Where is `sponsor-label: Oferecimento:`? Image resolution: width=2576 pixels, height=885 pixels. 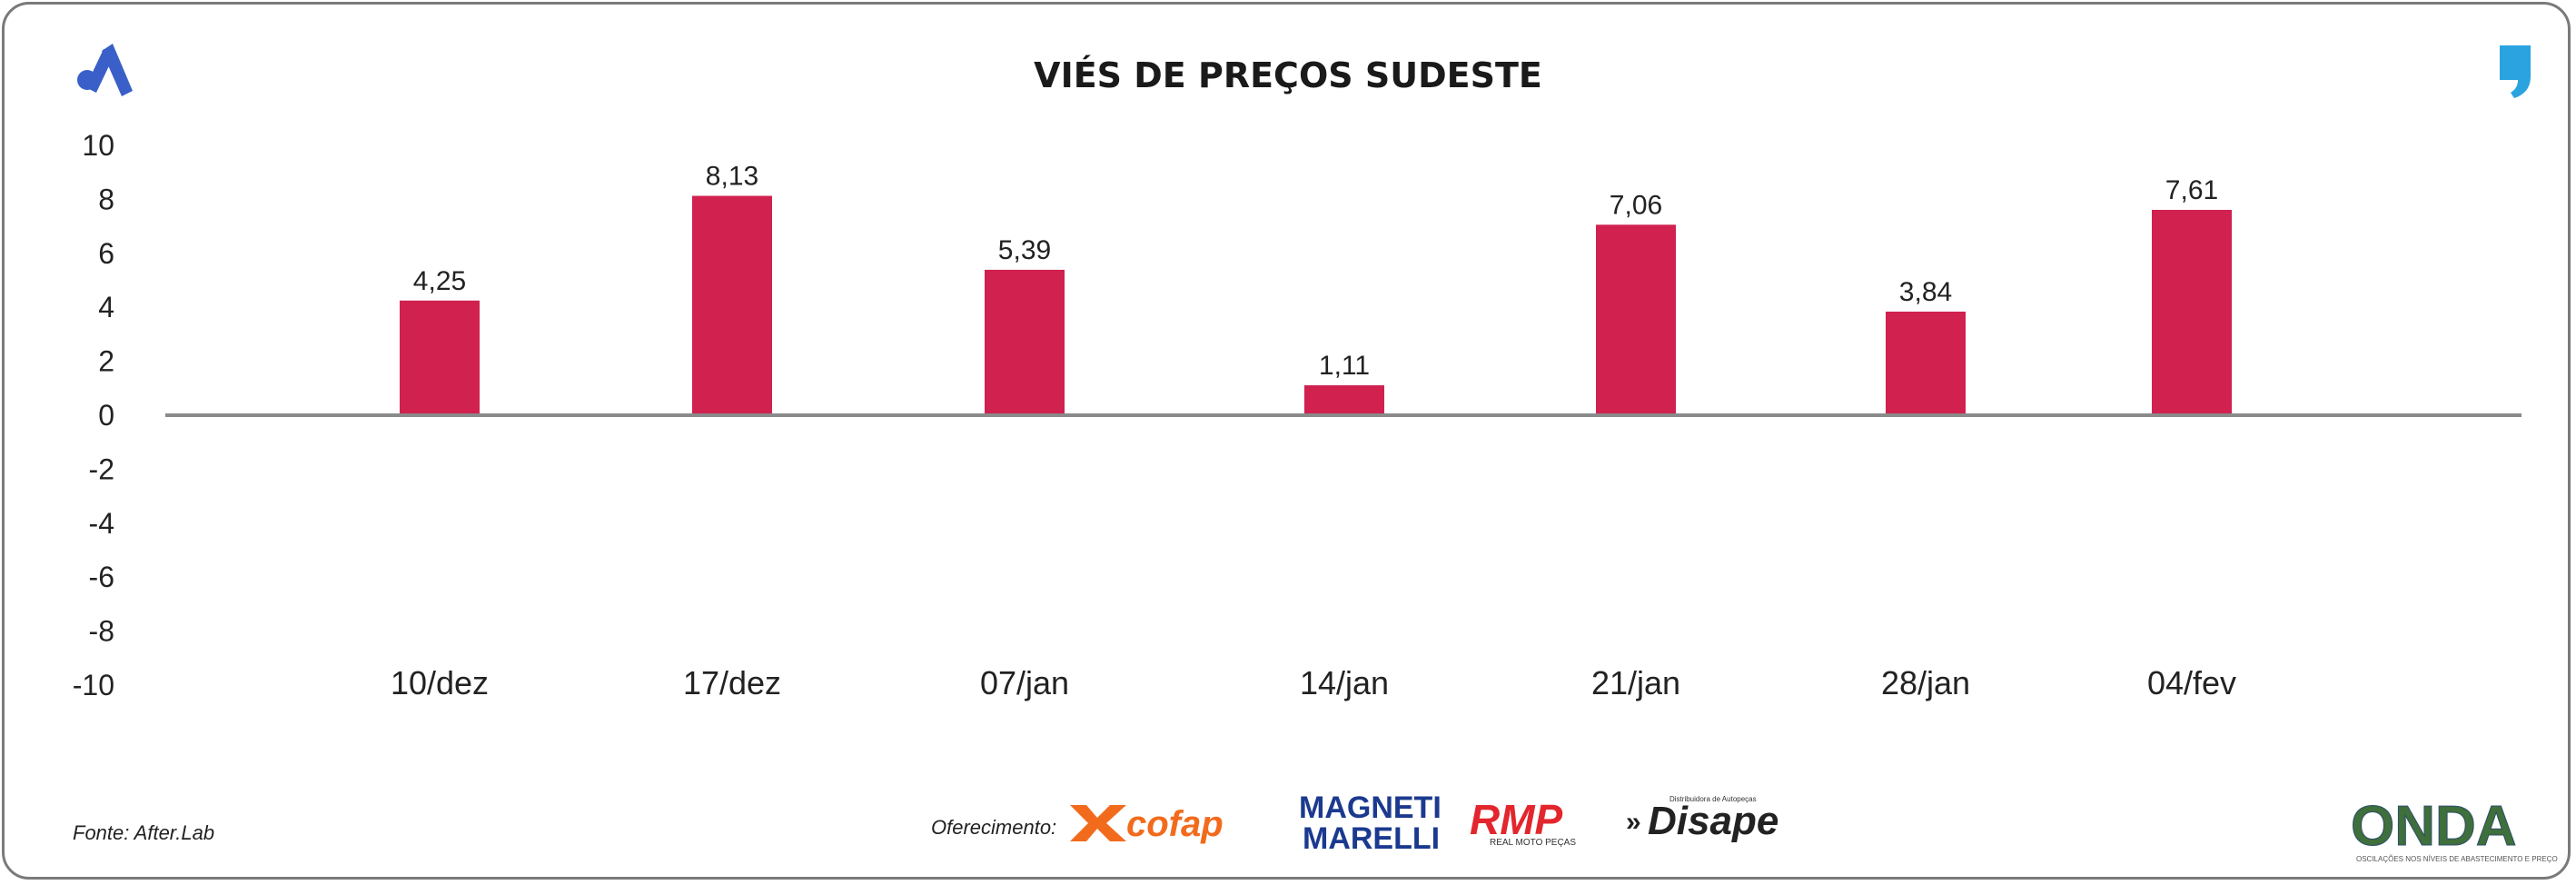 sponsor-label: Oferecimento: is located at coordinates (993, 827).